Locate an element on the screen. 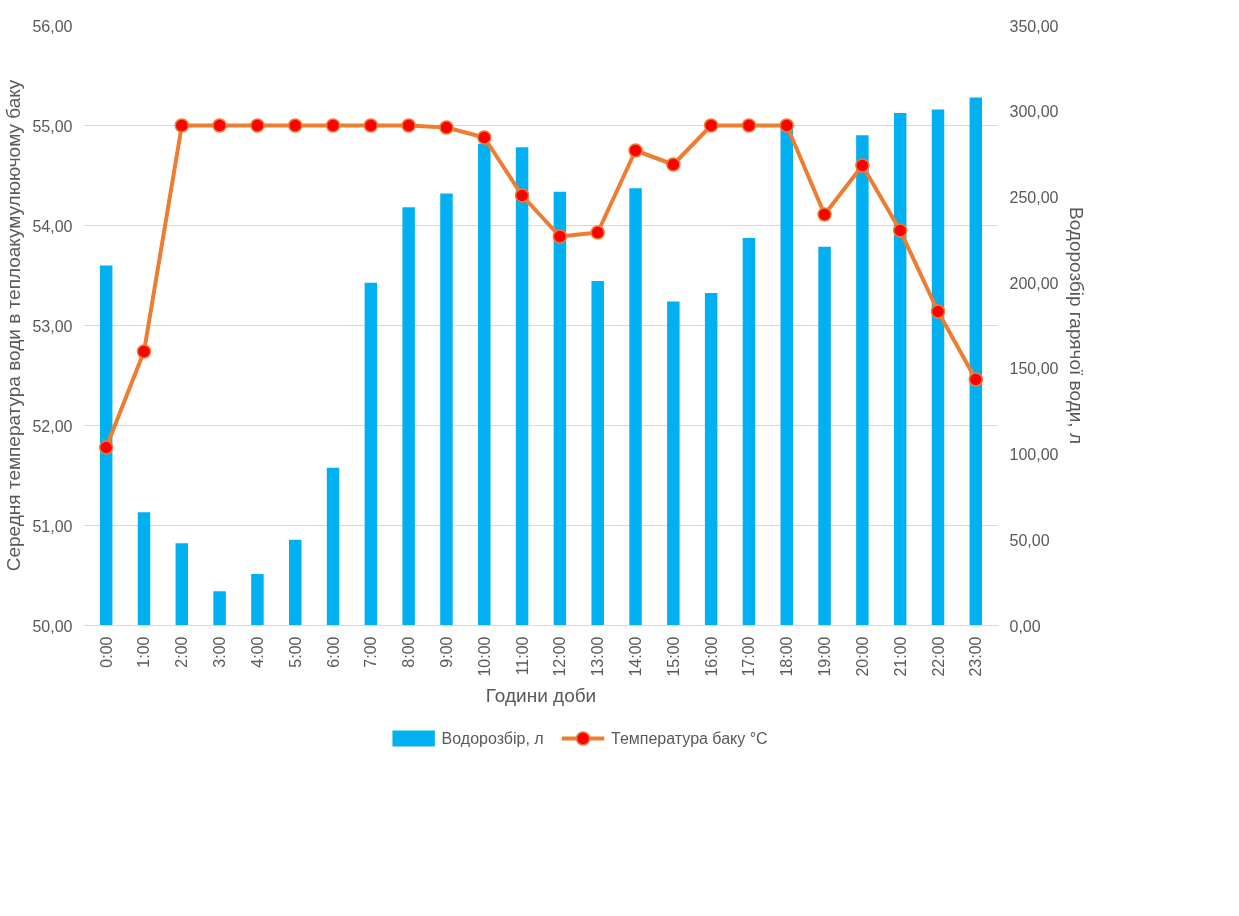 Image resolution: width=1239 pixels, height=916 pixels. x-tick-label: 8:00 is located at coordinates (409, 652).